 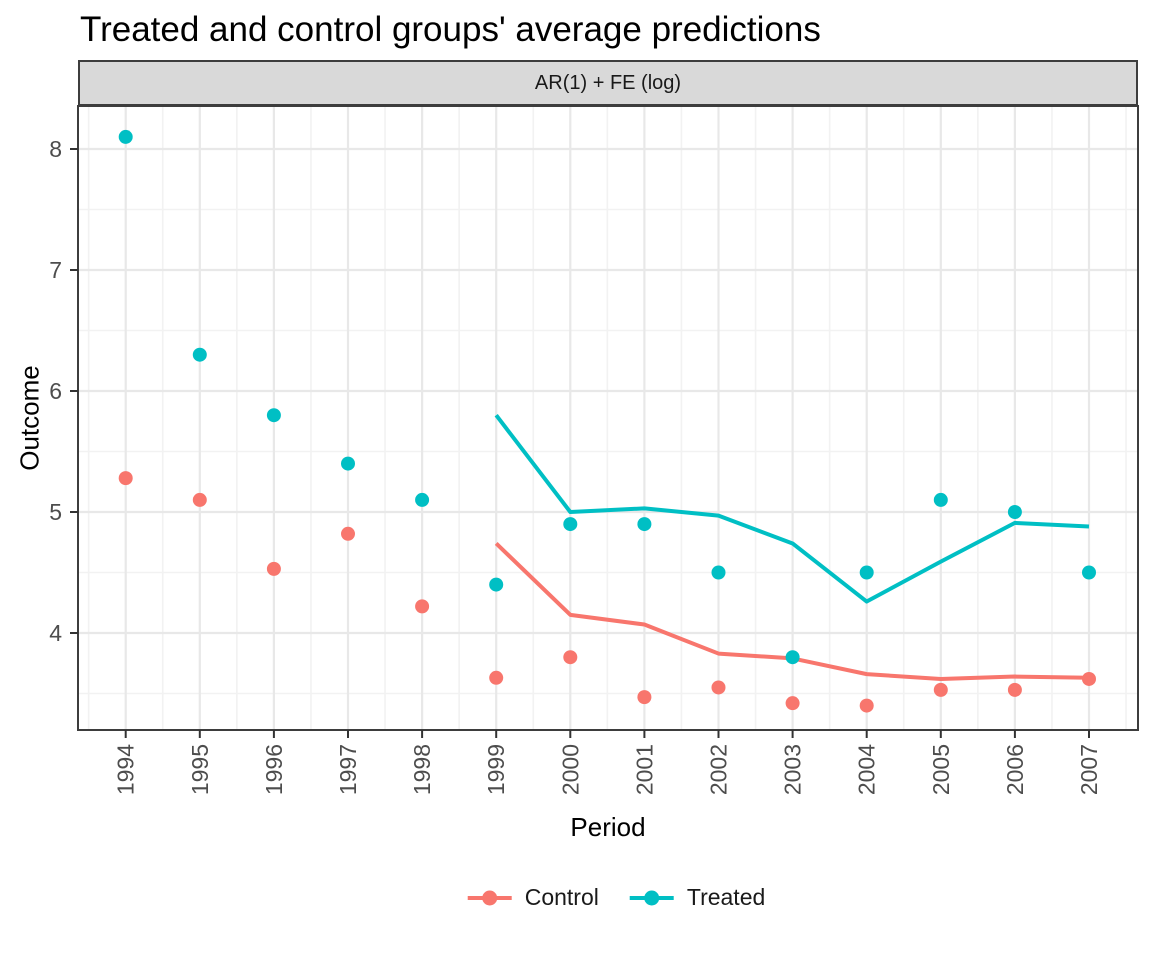 What do you see at coordinates (422, 499) in the screenshot?
I see `data-point-treated-1998` at bounding box center [422, 499].